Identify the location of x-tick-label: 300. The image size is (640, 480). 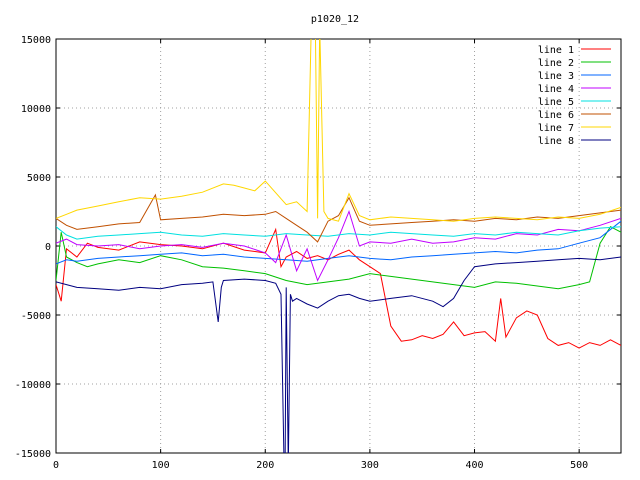
(370, 465).